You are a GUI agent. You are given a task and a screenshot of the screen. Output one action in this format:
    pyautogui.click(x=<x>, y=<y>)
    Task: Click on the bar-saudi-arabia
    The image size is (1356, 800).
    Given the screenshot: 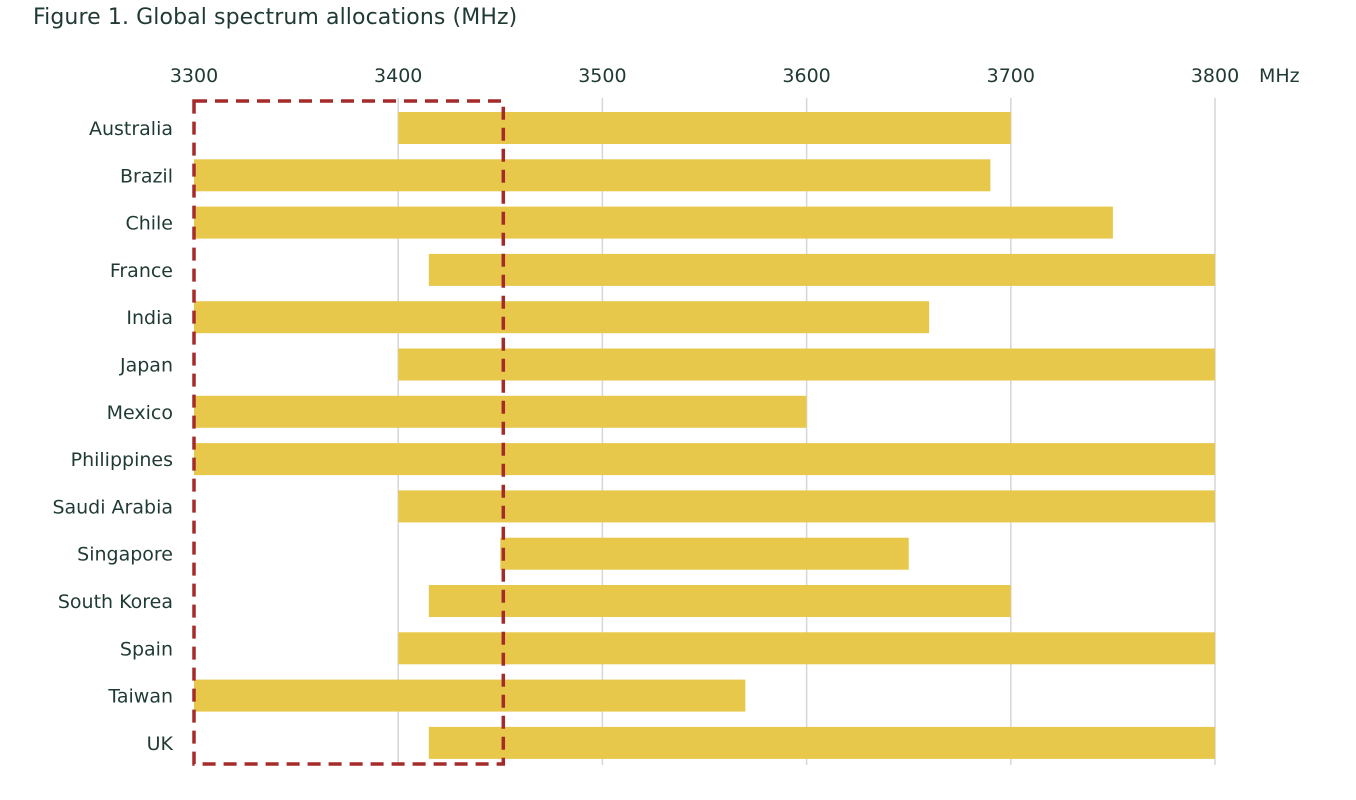 What is the action you would take?
    pyautogui.click(x=806, y=506)
    